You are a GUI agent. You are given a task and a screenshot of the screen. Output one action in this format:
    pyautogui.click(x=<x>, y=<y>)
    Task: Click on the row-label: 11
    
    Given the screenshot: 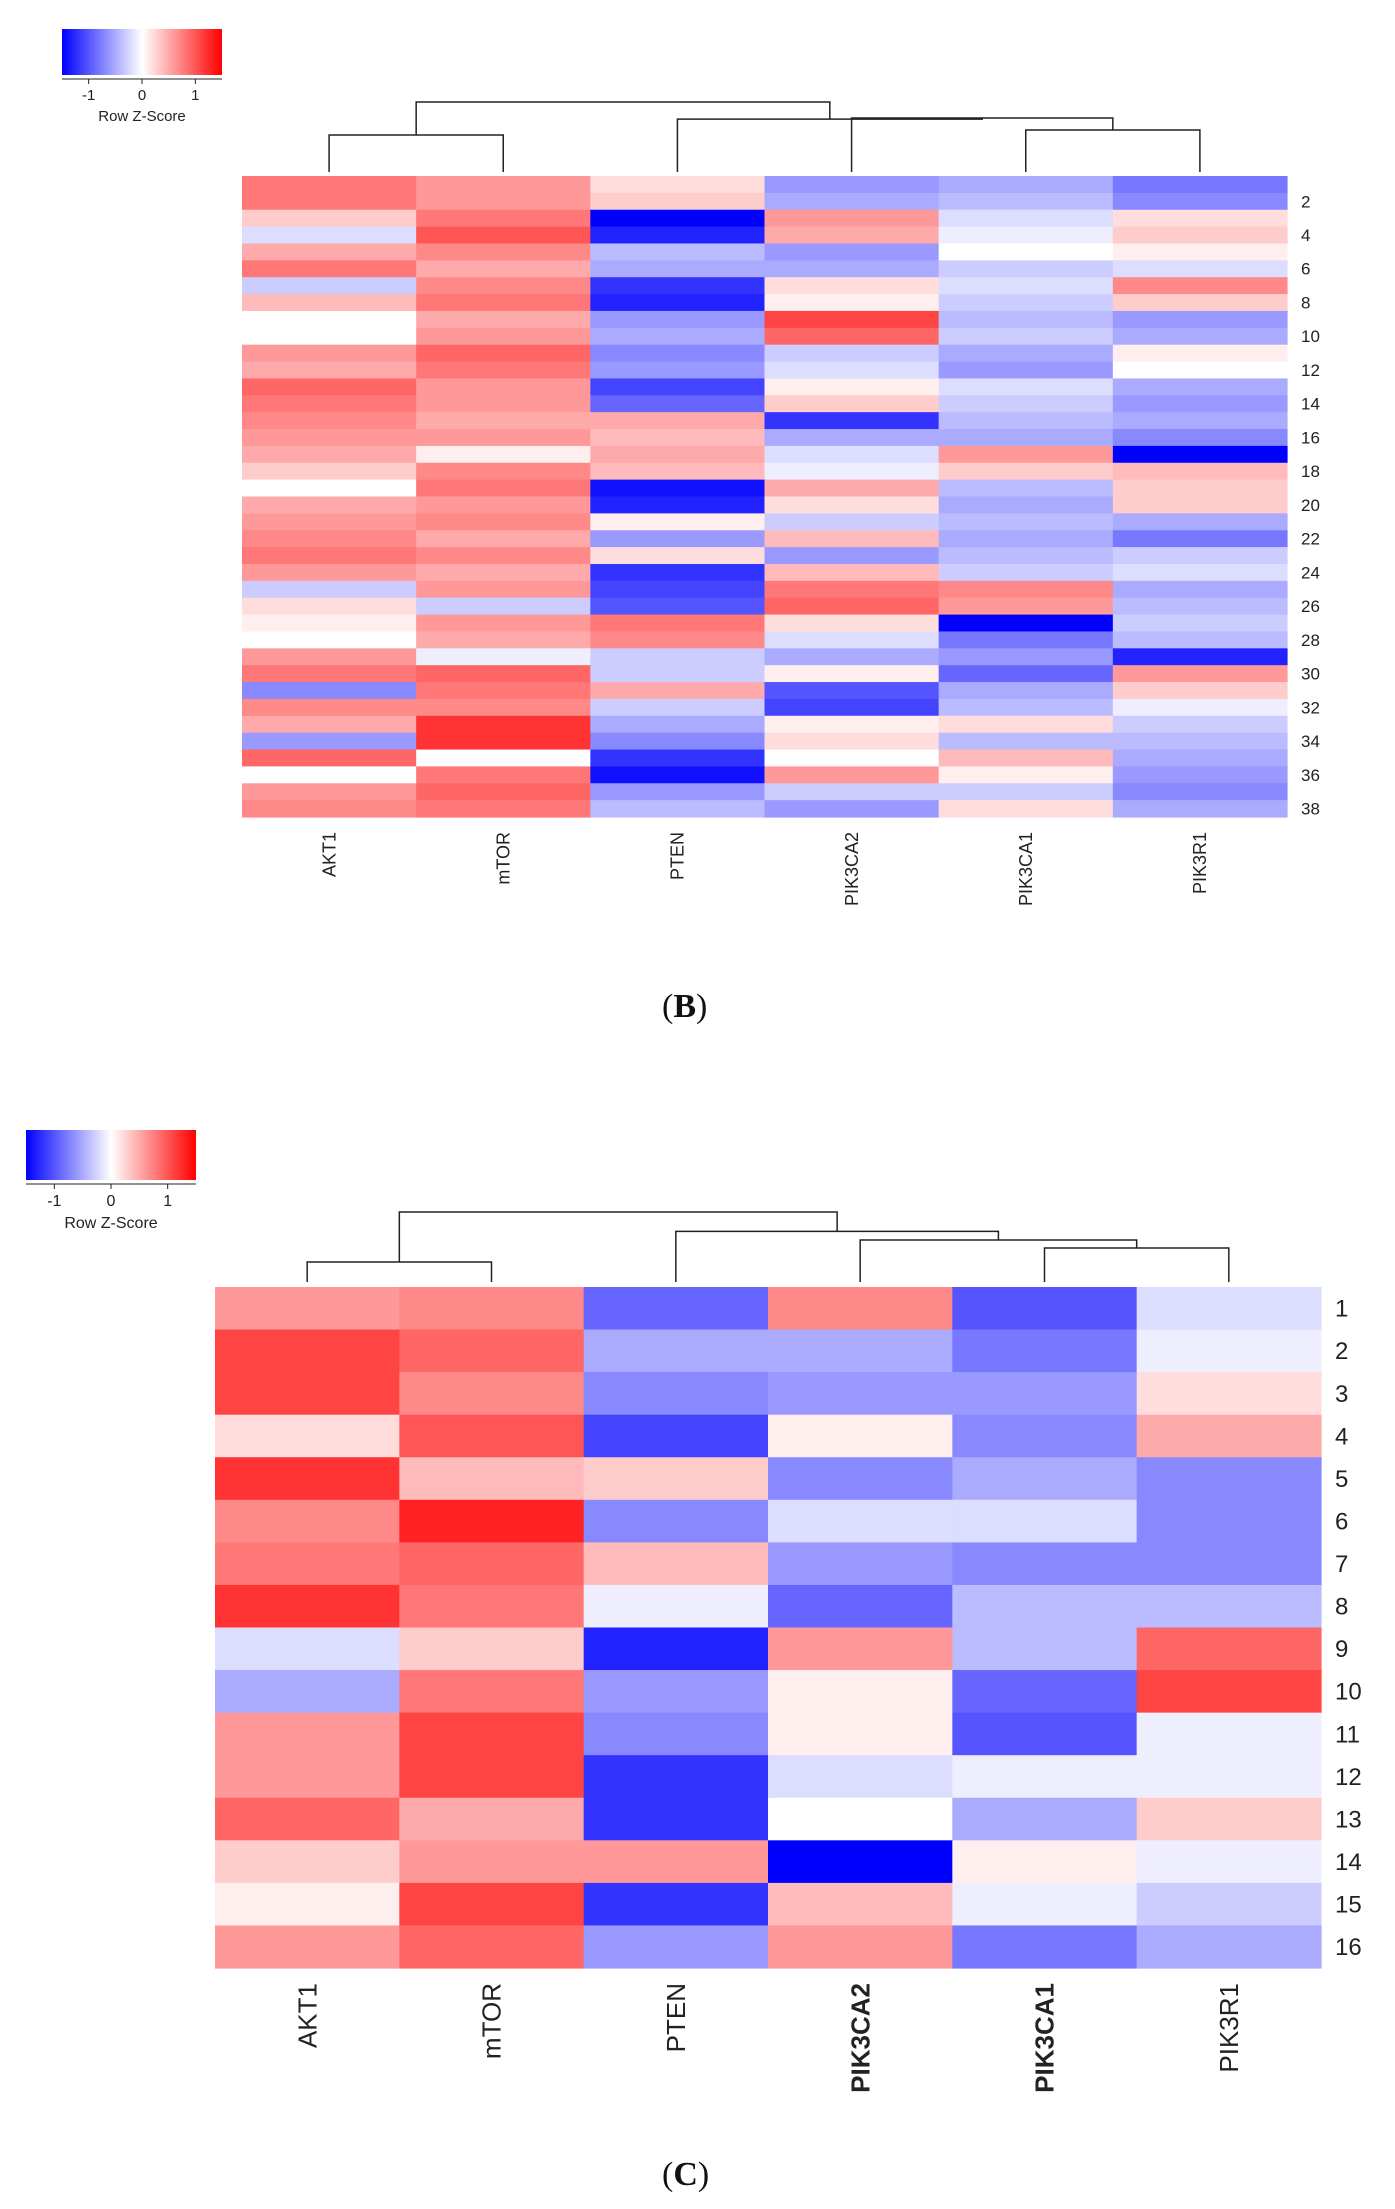 What is the action you would take?
    pyautogui.click(x=1347, y=1734)
    